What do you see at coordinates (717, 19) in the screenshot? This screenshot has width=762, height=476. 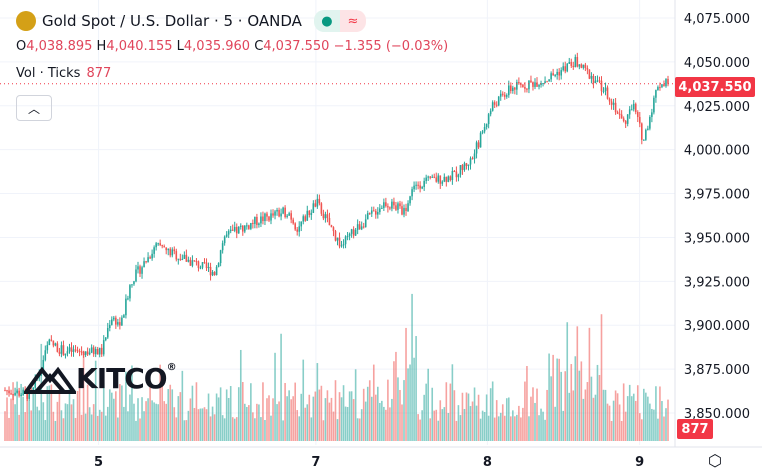 I see `y-tick-label: 4,075.000` at bounding box center [717, 19].